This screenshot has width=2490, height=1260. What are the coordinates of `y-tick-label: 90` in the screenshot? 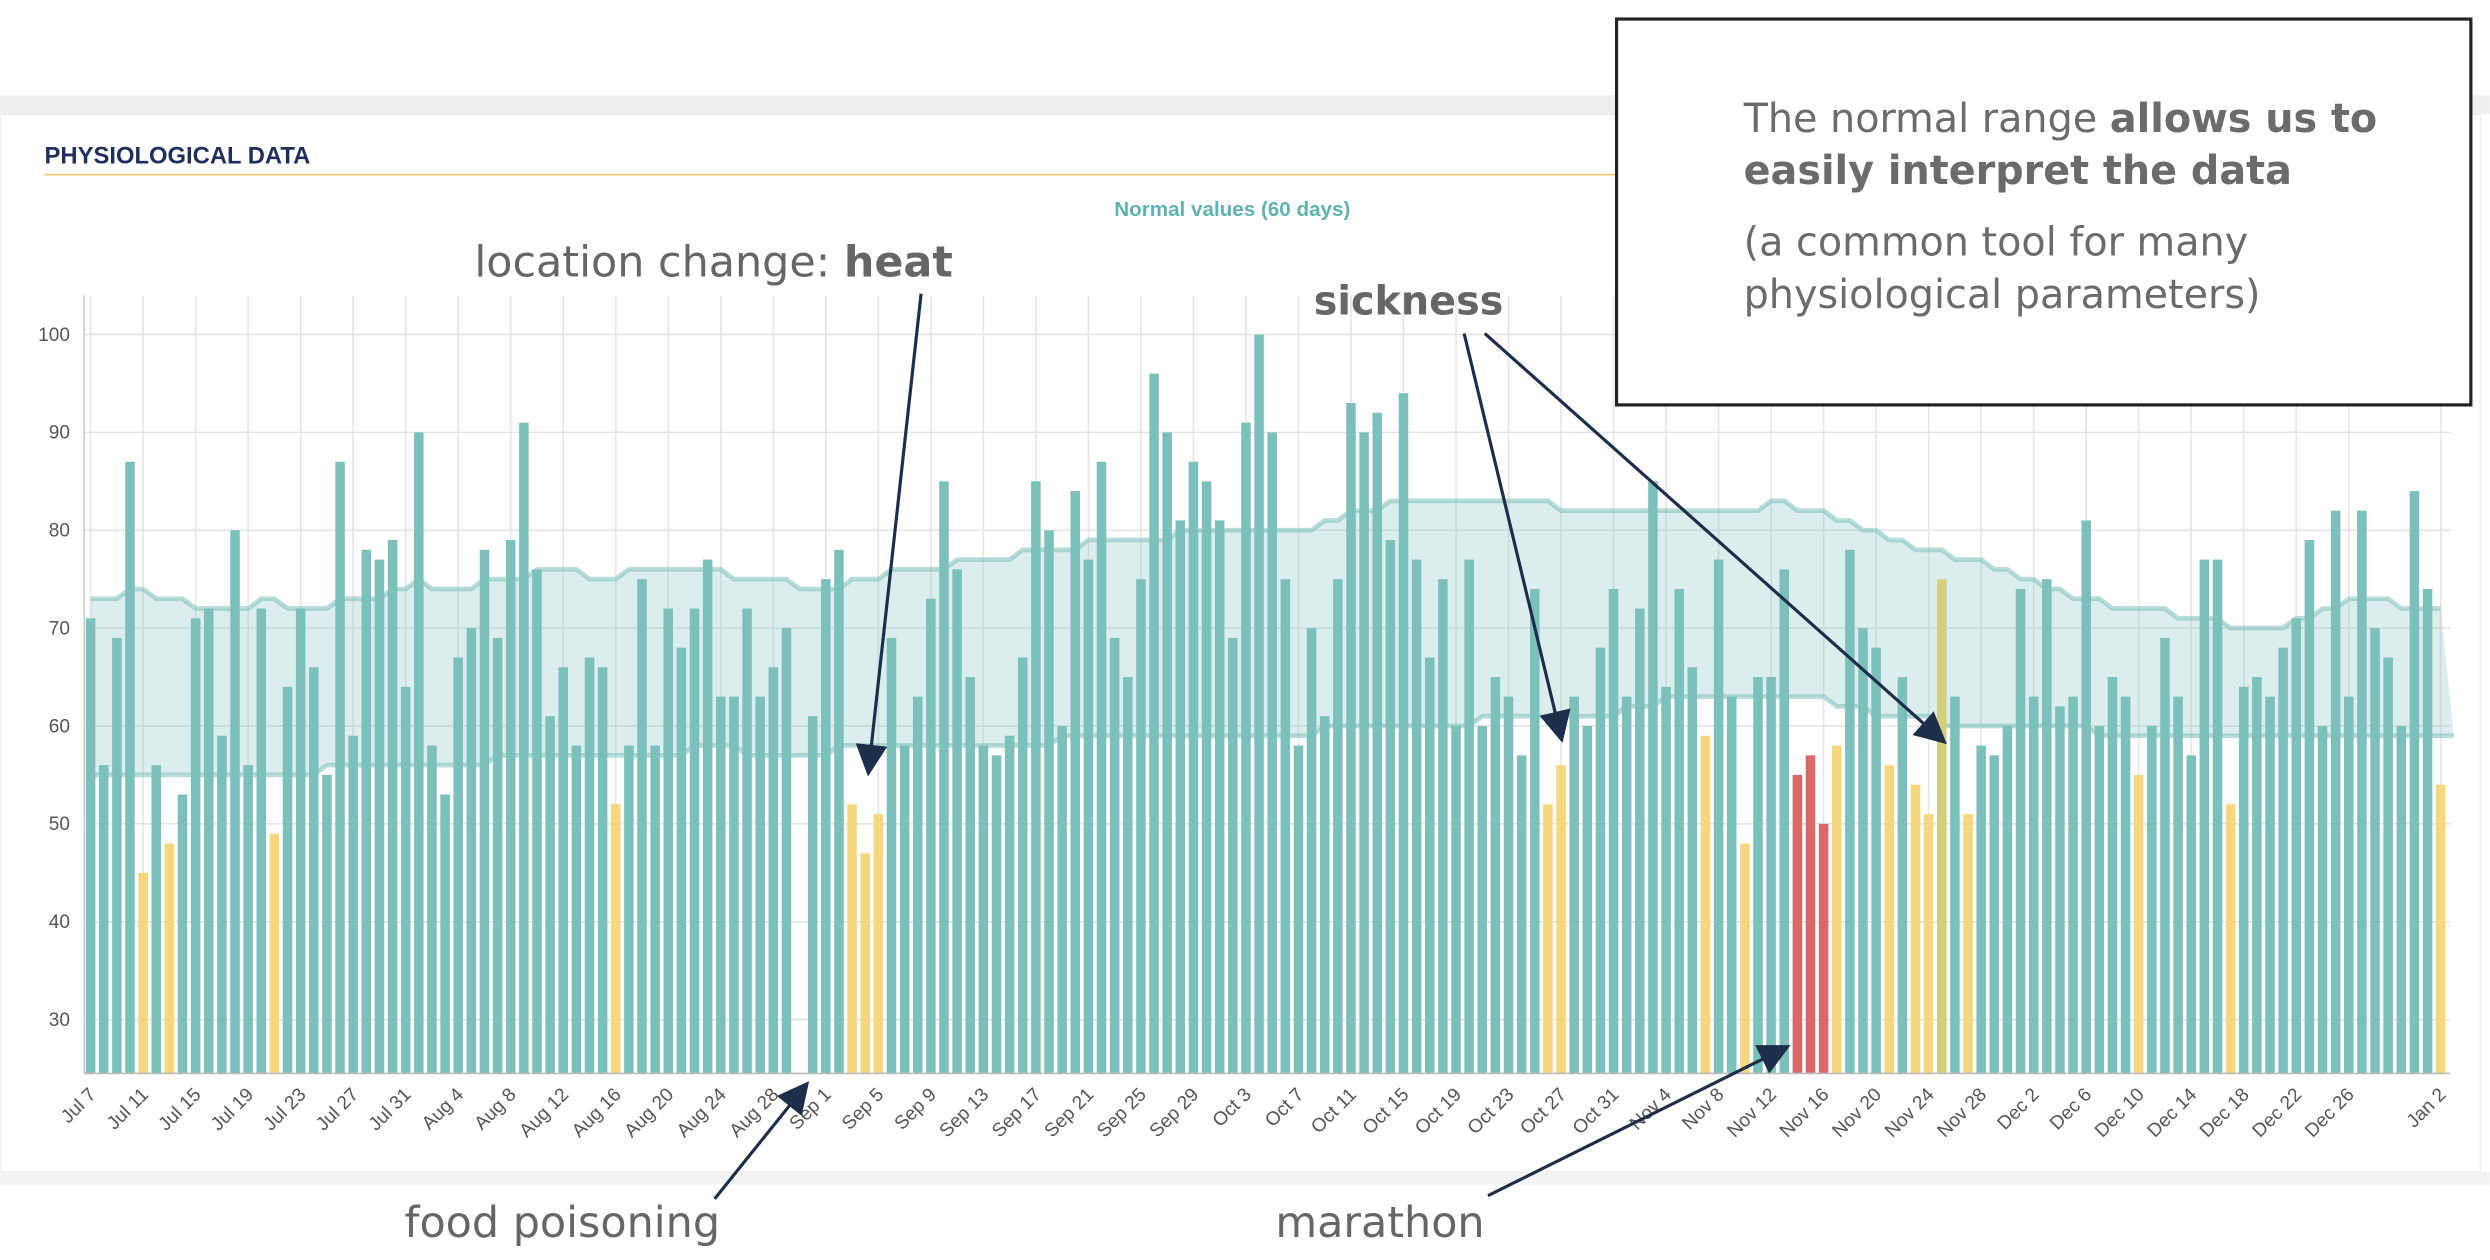 It's located at (59, 433).